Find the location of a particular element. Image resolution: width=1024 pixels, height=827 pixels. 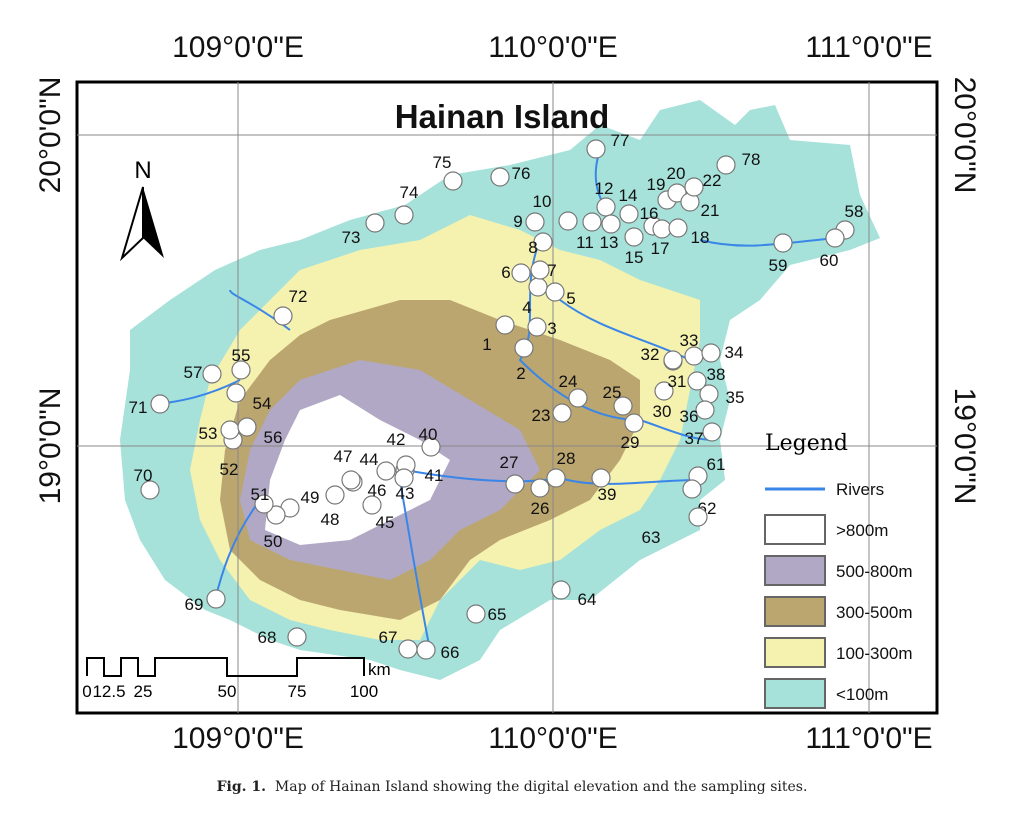

left-tick: 20°0'0"N is located at coordinates (50, 135).